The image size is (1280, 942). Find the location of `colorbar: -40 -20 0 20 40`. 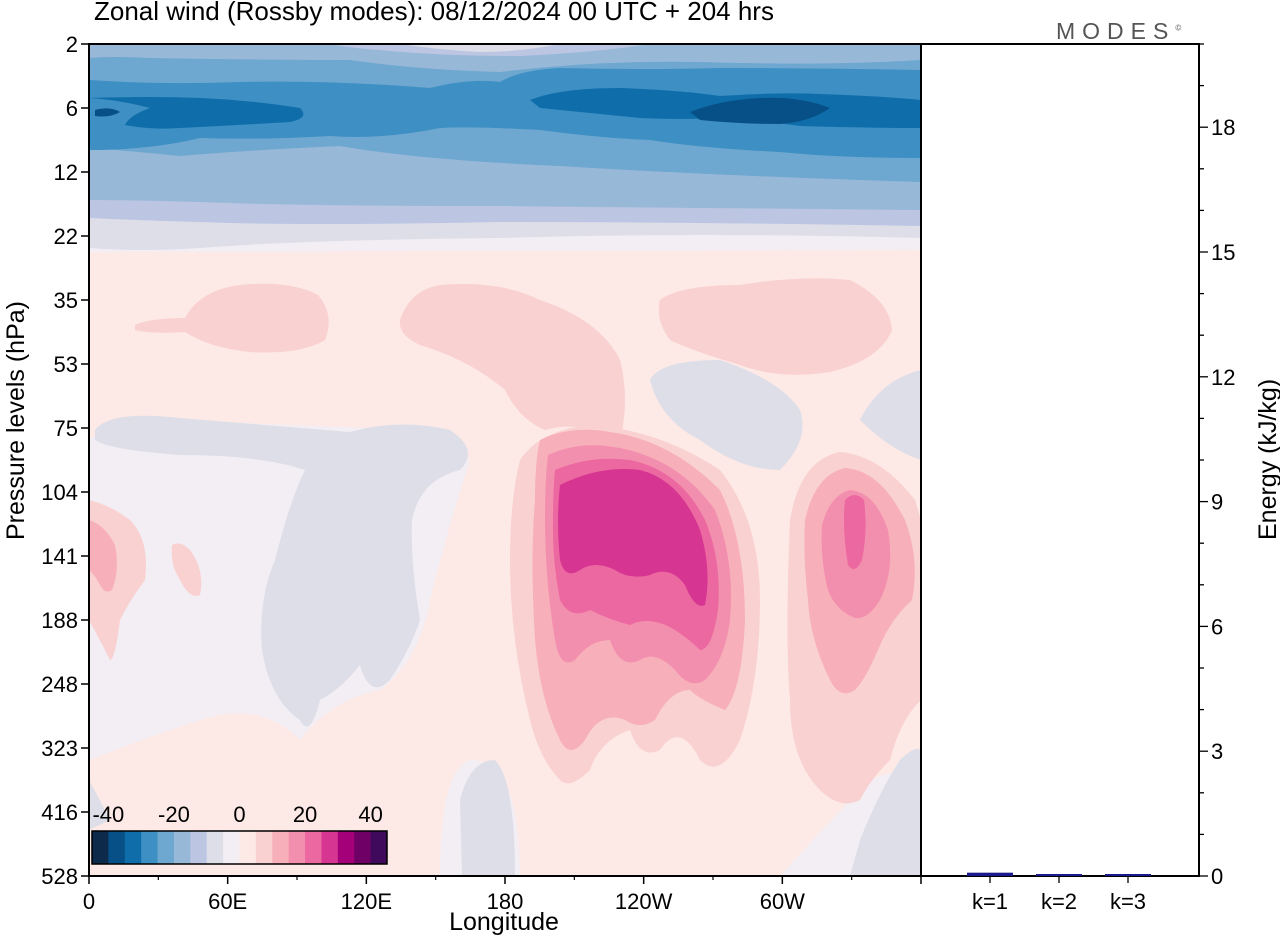

colorbar: -40 -20 0 20 40 is located at coordinates (239, 833).